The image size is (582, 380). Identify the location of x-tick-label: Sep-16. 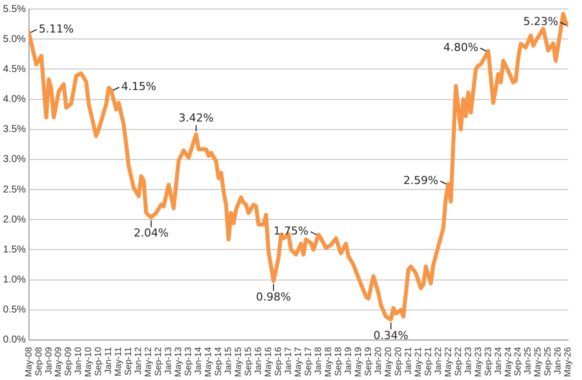
(278, 361).